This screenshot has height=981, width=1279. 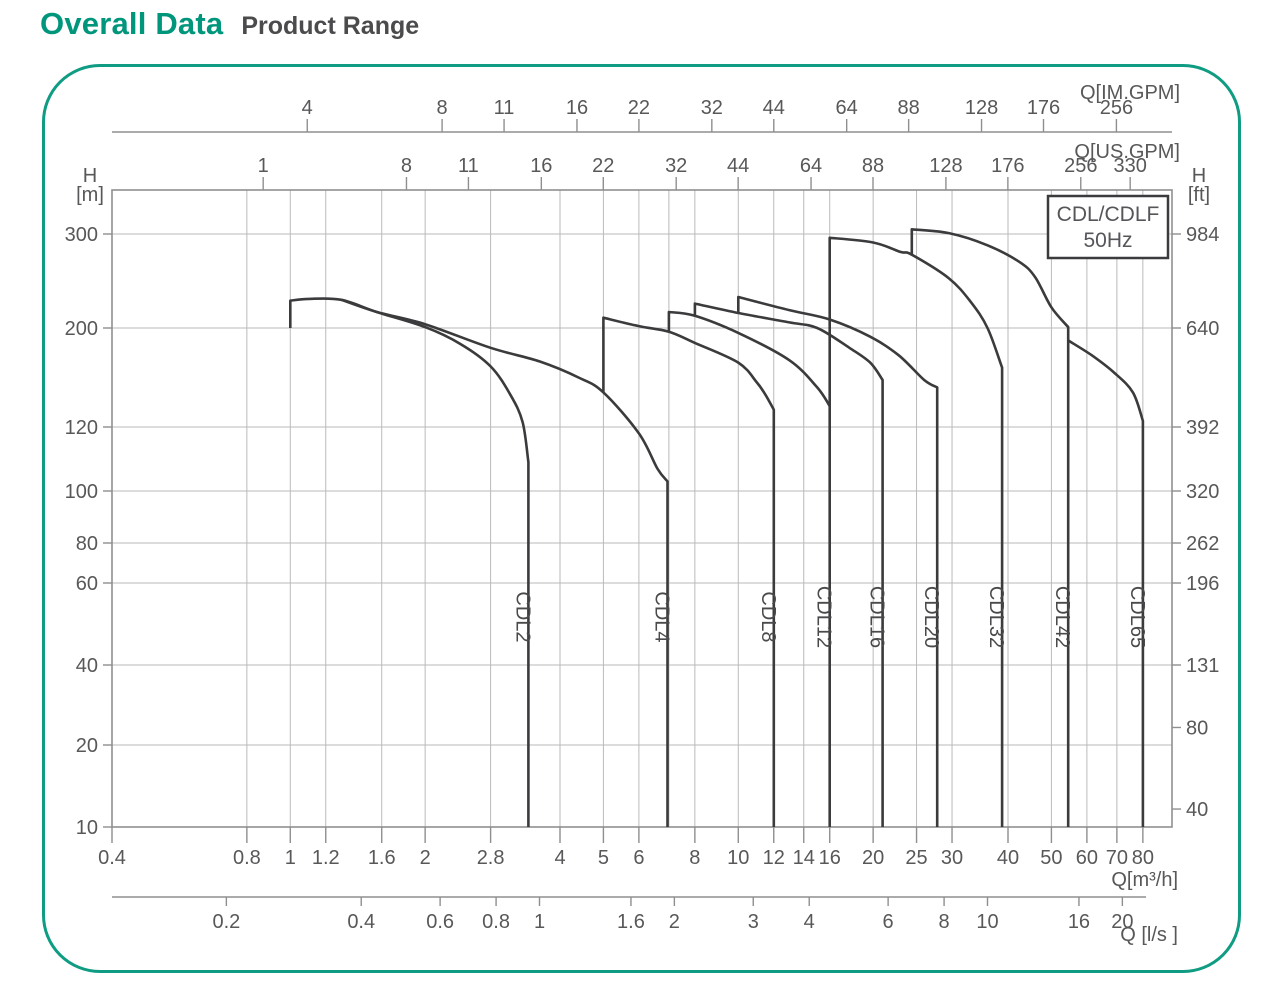 I want to click on tick-label-h-ft: 984, so click(x=1202, y=235).